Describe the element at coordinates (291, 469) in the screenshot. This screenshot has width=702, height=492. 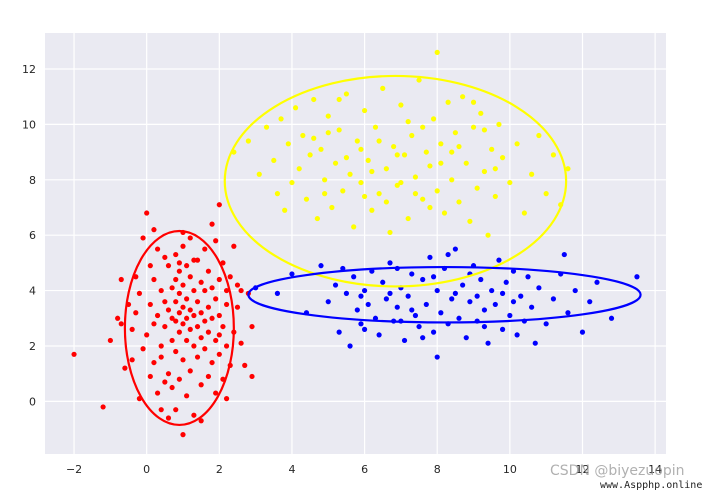
I see `x-tick-label: 4` at that location.